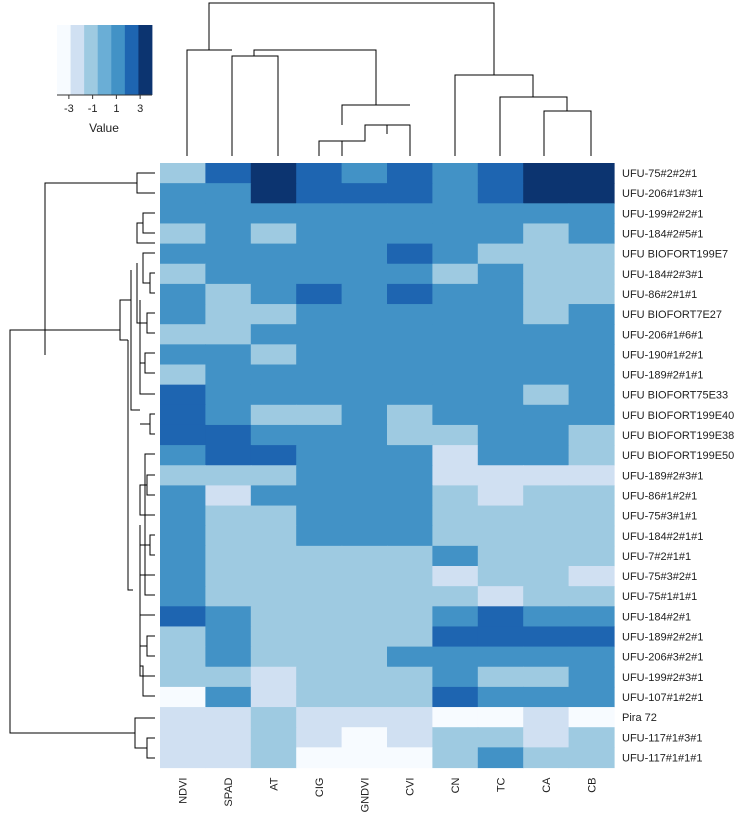 This screenshot has width=748, height=820. What do you see at coordinates (275, 784) in the screenshot?
I see `column-label: AT` at bounding box center [275, 784].